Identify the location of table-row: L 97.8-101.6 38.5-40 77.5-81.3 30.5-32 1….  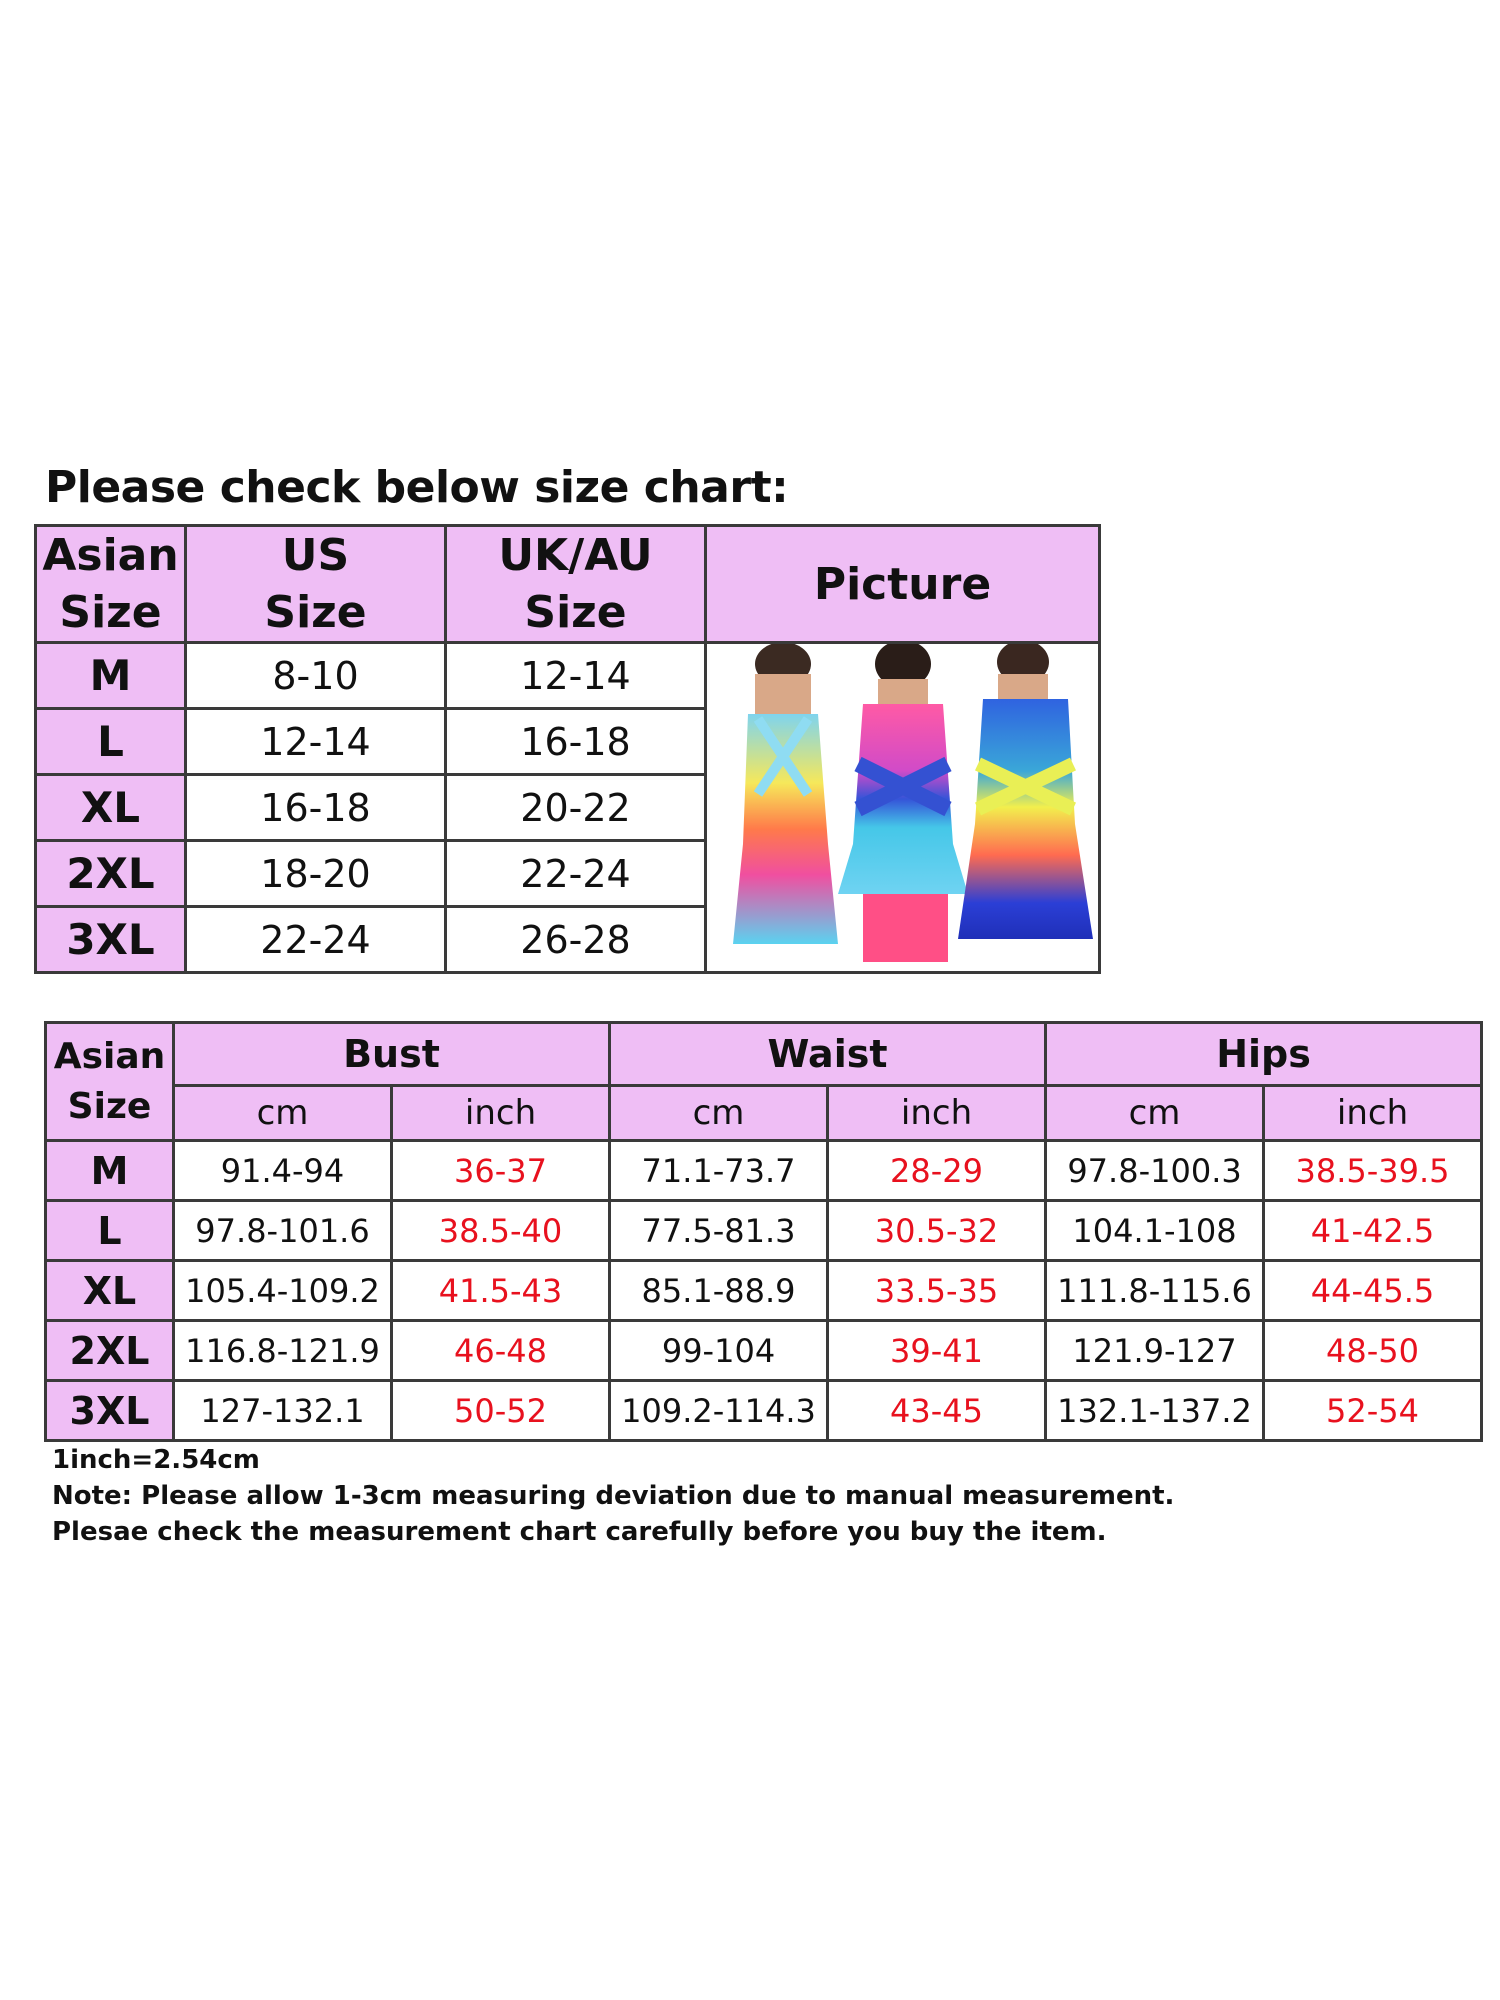
(764, 1230).